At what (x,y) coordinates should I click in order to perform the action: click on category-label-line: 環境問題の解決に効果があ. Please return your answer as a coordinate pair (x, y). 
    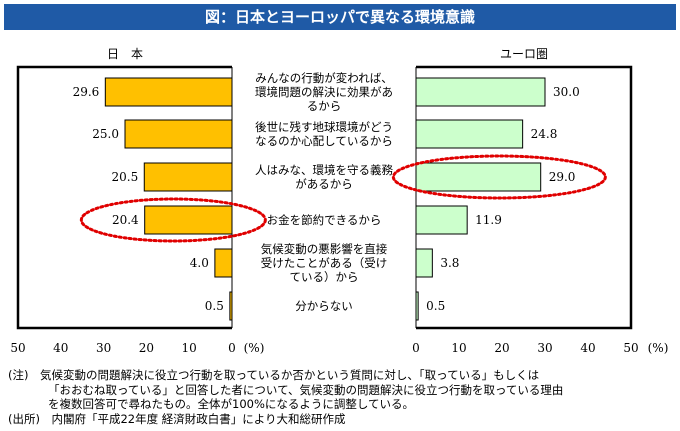
    Looking at the image, I should click on (324, 92).